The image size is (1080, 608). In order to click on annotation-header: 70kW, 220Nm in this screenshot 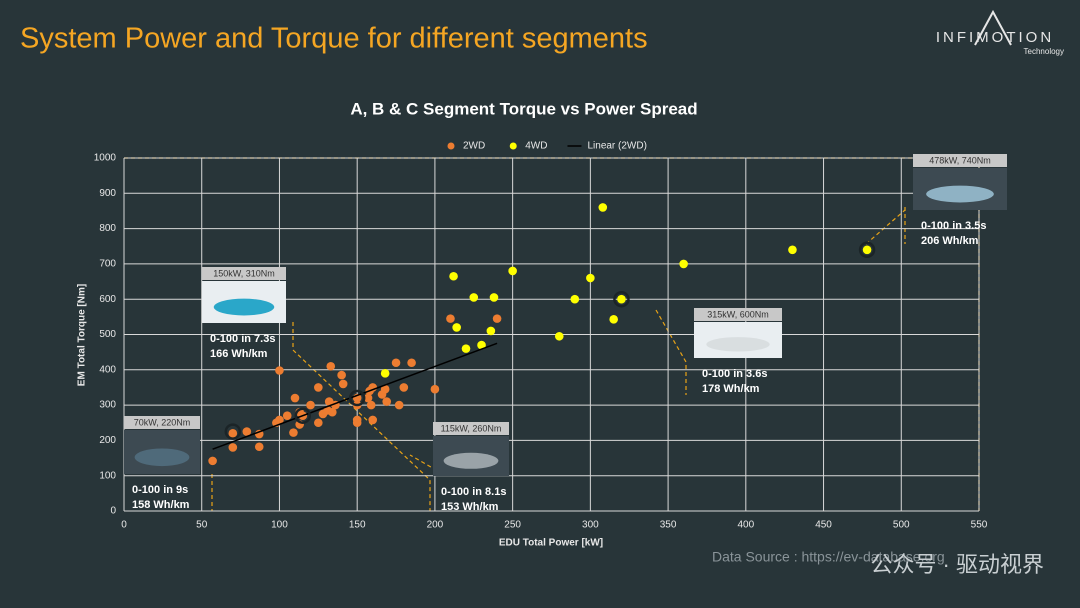, I will do `click(162, 422)`.